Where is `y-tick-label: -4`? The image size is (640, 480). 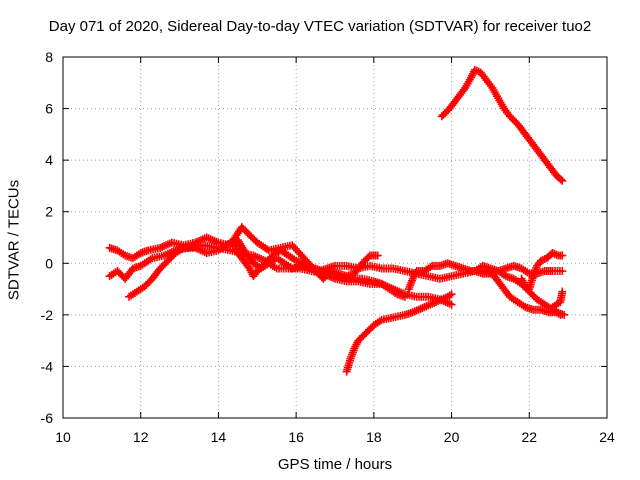
y-tick-label: -4 is located at coordinates (47, 366).